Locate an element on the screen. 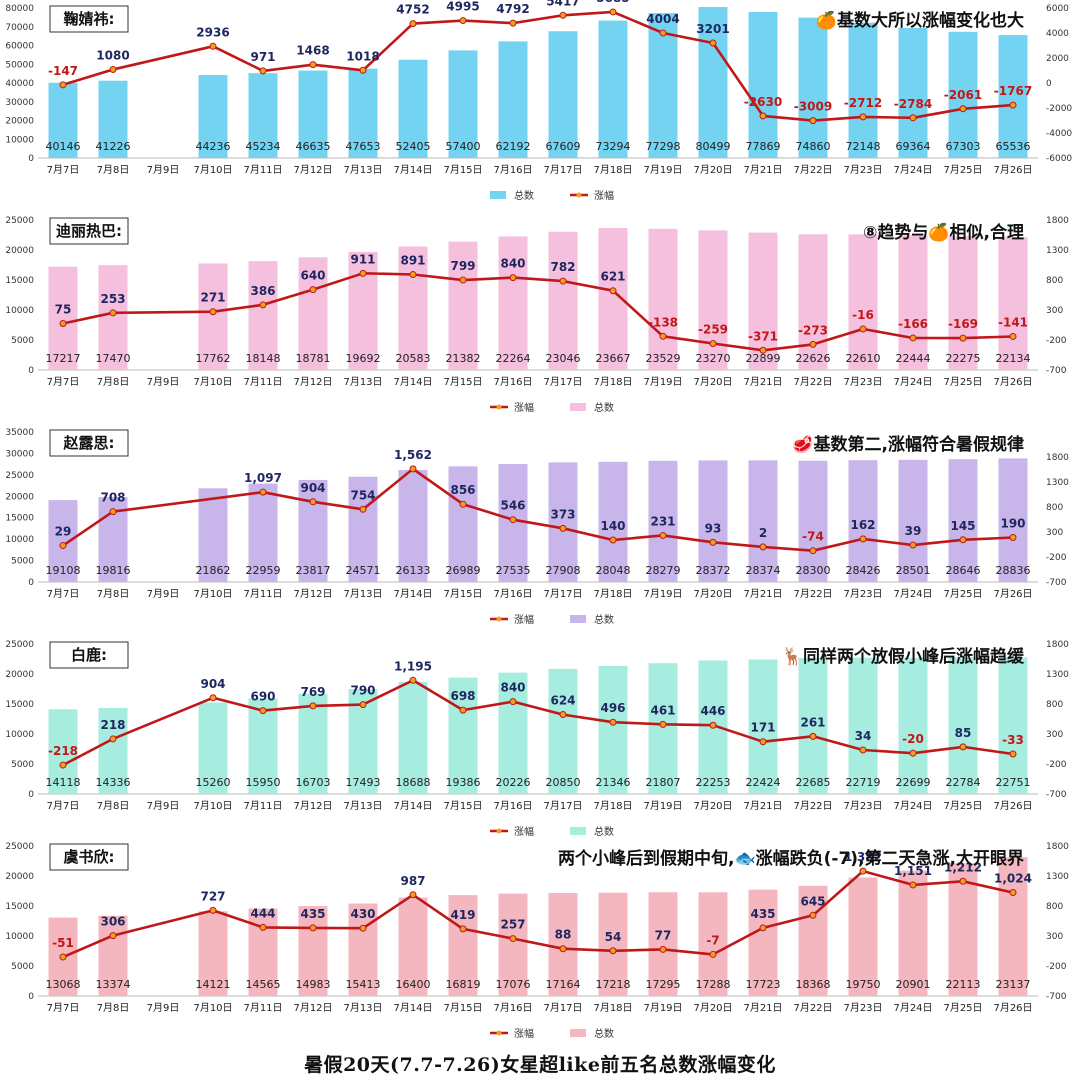 This screenshot has width=1080, height=1083. bar-value-label: 17723 is located at coordinates (763, 984).